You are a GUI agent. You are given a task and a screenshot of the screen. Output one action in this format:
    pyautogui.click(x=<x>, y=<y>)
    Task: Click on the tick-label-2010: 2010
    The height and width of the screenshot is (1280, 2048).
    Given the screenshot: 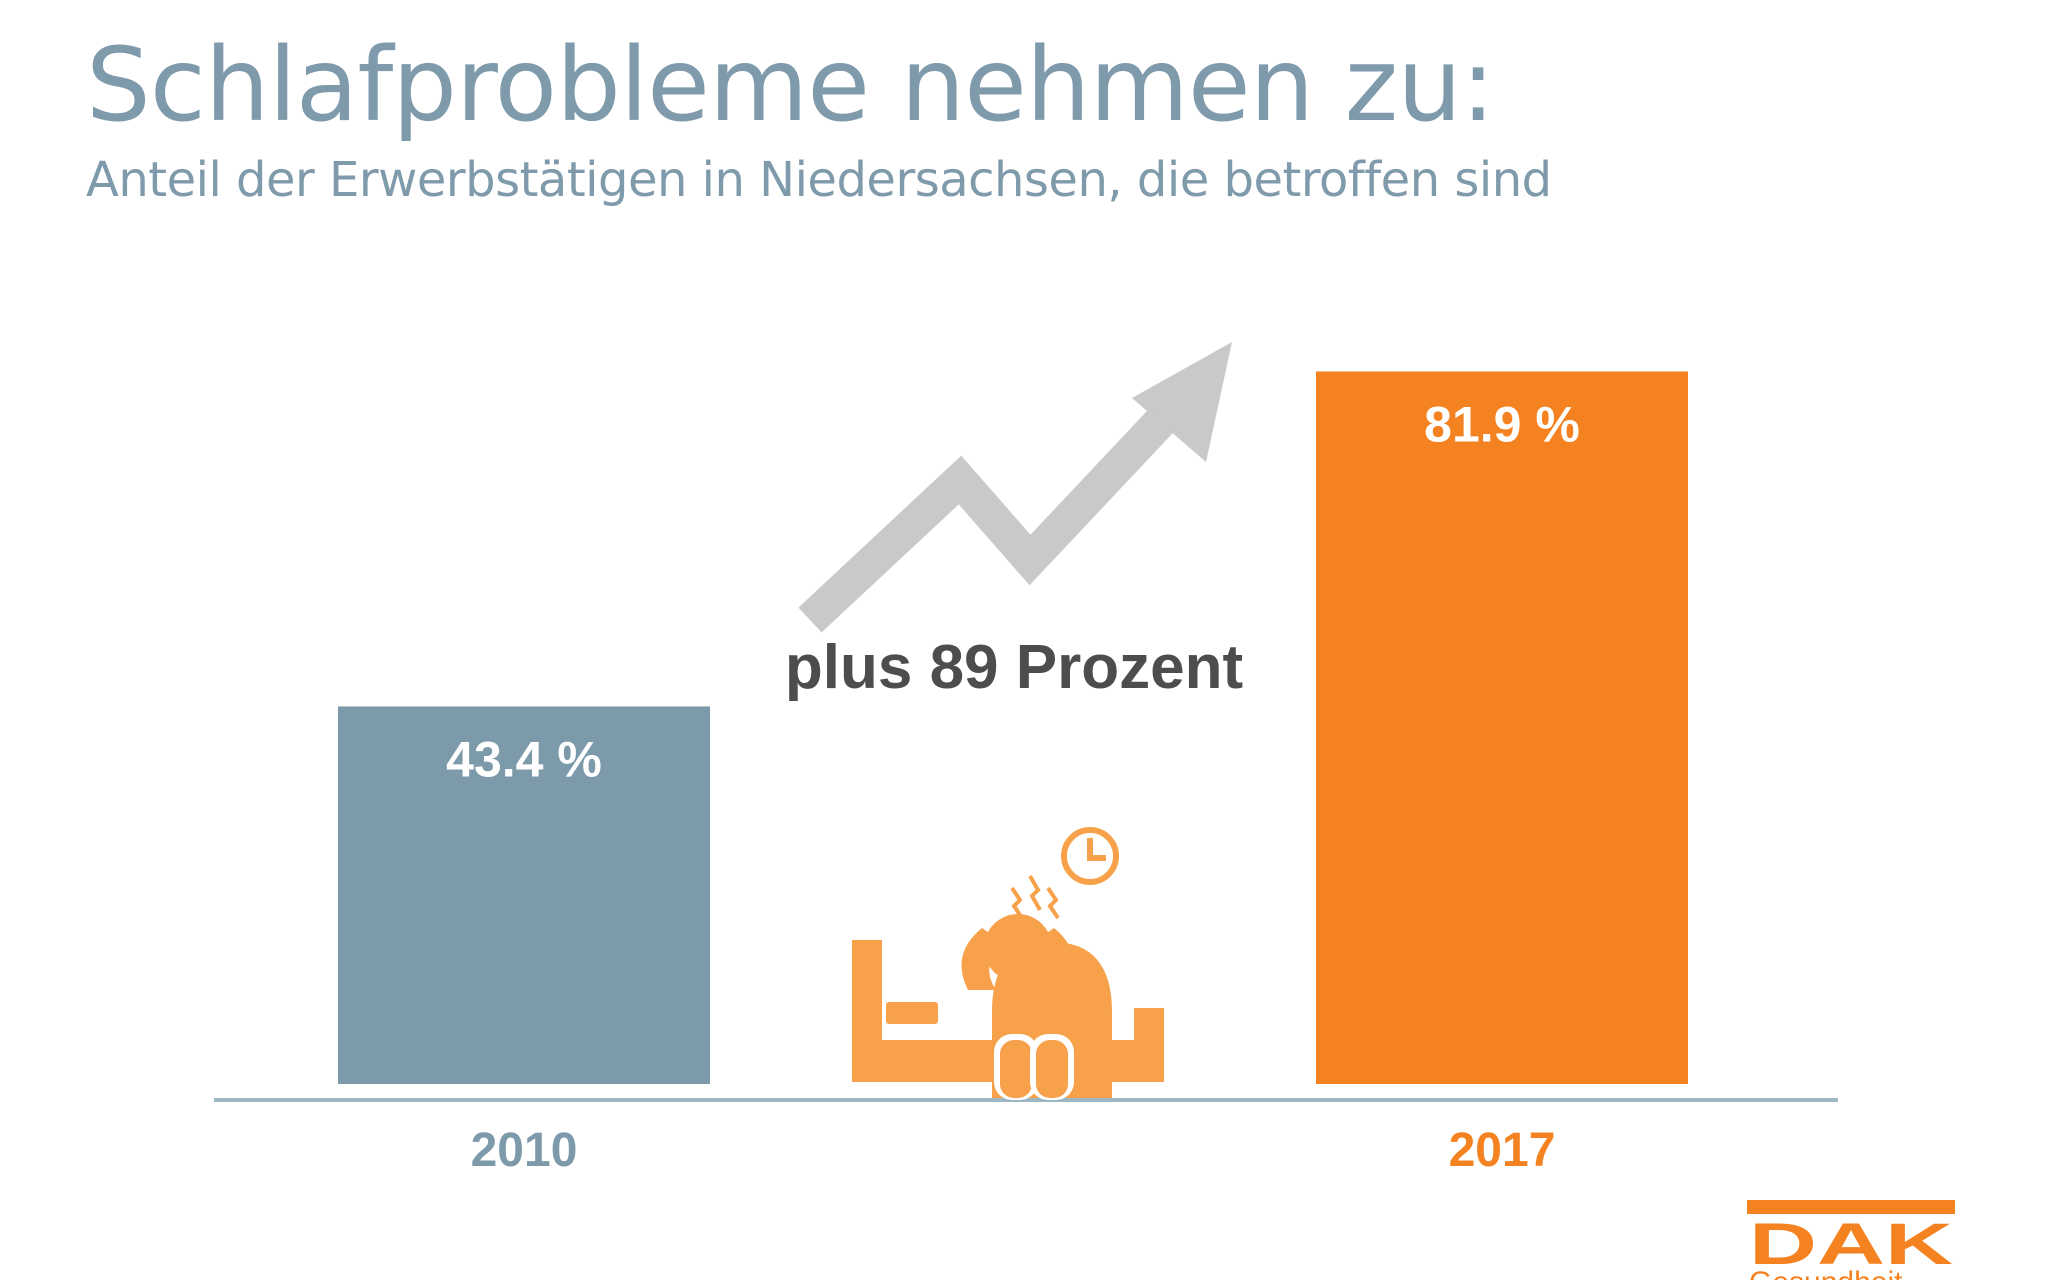 What is the action you would take?
    pyautogui.click(x=524, y=1150)
    